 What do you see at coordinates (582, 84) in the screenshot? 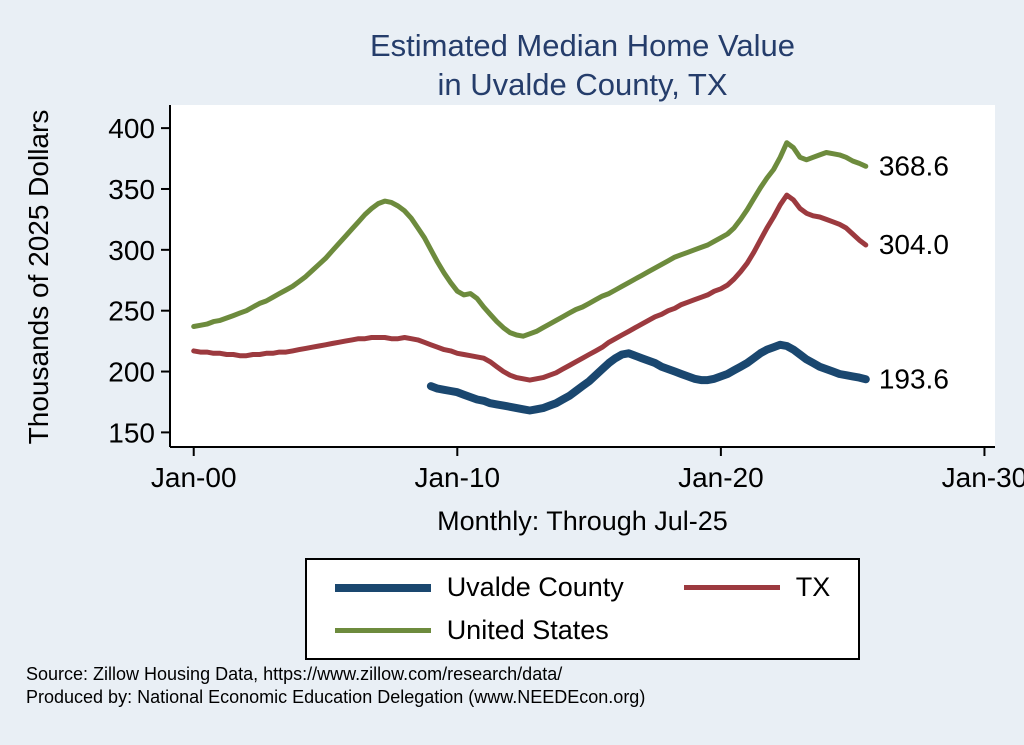
I see `chart-title-line2: in Uvalde County, TX` at bounding box center [582, 84].